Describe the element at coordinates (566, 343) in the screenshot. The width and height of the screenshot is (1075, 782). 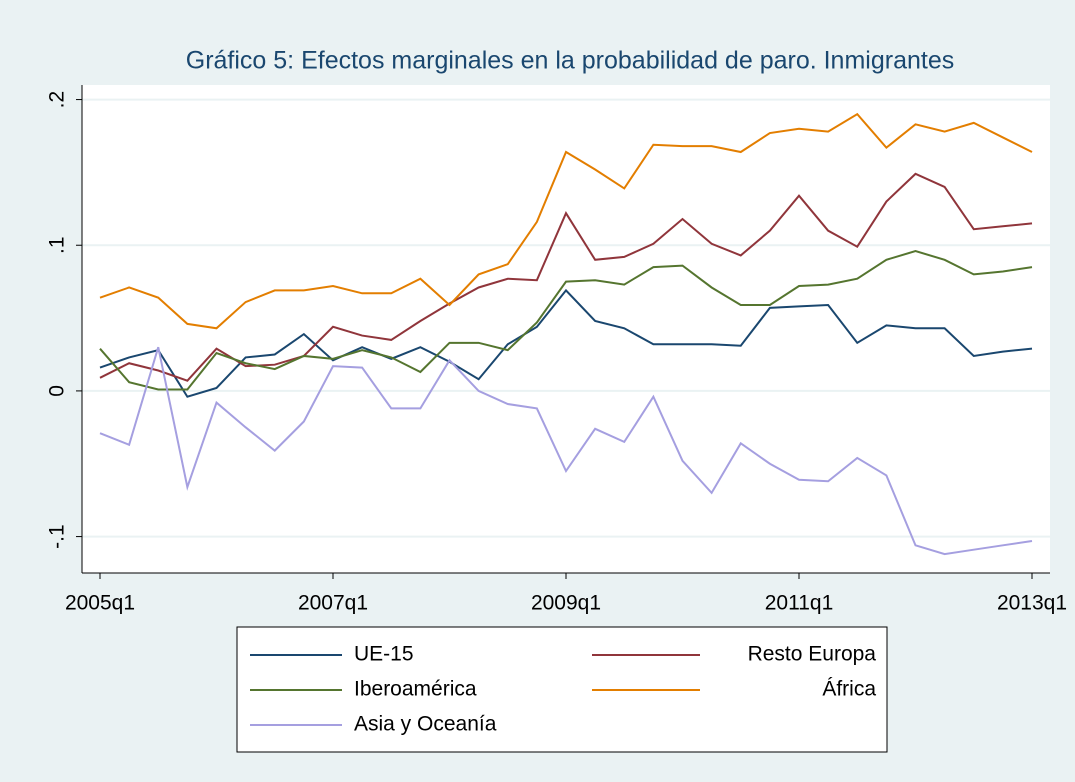
I see `series-line` at that location.